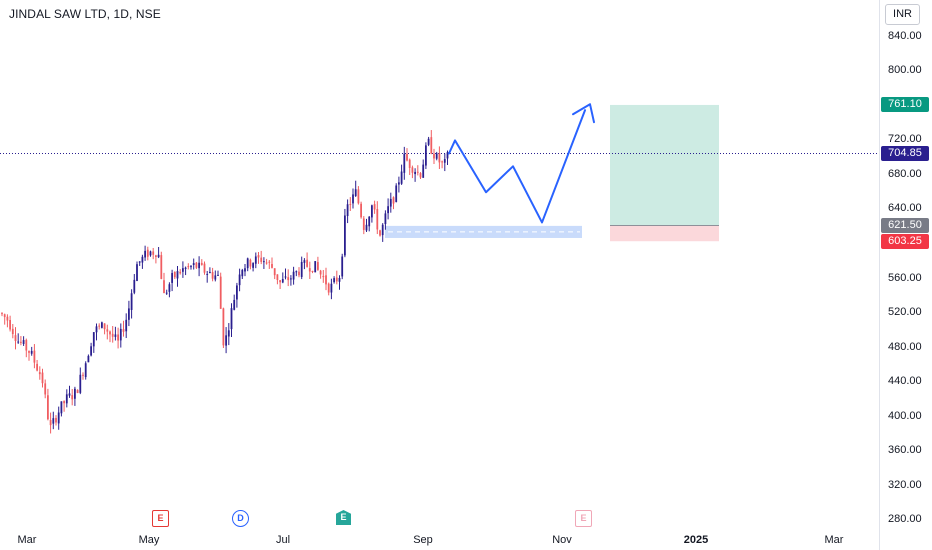 Image resolution: width=932 pixels, height=550 pixels. Describe the element at coordinates (905, 153) in the screenshot. I see `last-price-badge: 704.85` at that location.